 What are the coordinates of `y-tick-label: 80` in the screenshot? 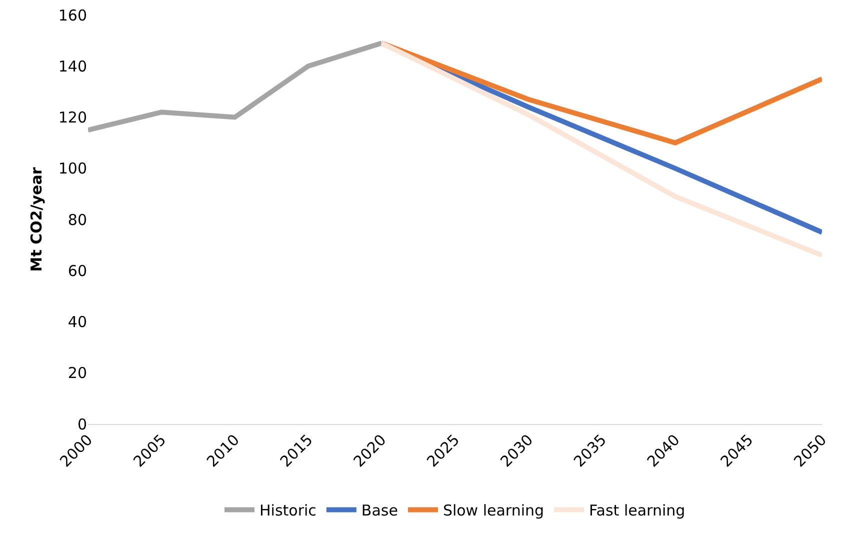 It's located at (77, 219).